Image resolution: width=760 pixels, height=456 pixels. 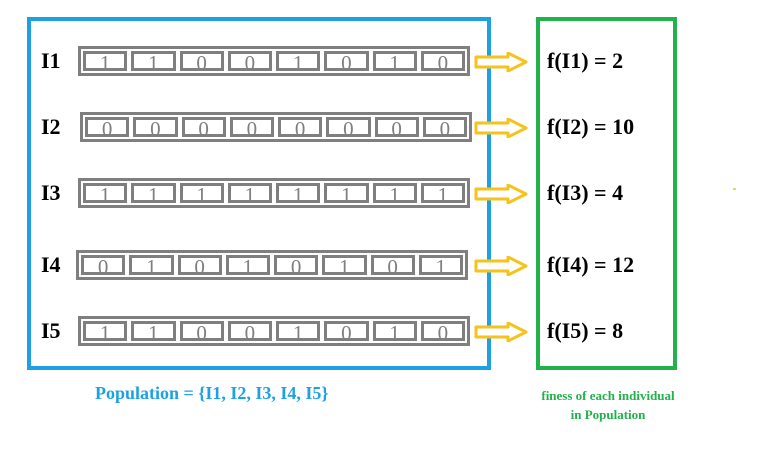 What do you see at coordinates (276, 127) in the screenshot?
I see `chromosome: 0 0 0 0 0 0 0 0` at bounding box center [276, 127].